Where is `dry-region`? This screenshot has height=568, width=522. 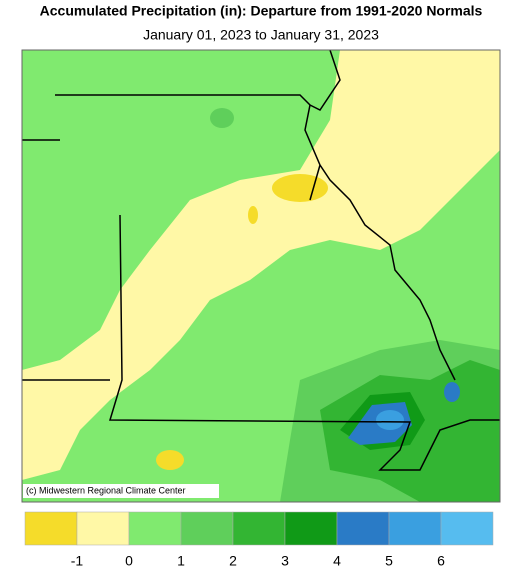 dry-region is located at coordinates (430, 135).